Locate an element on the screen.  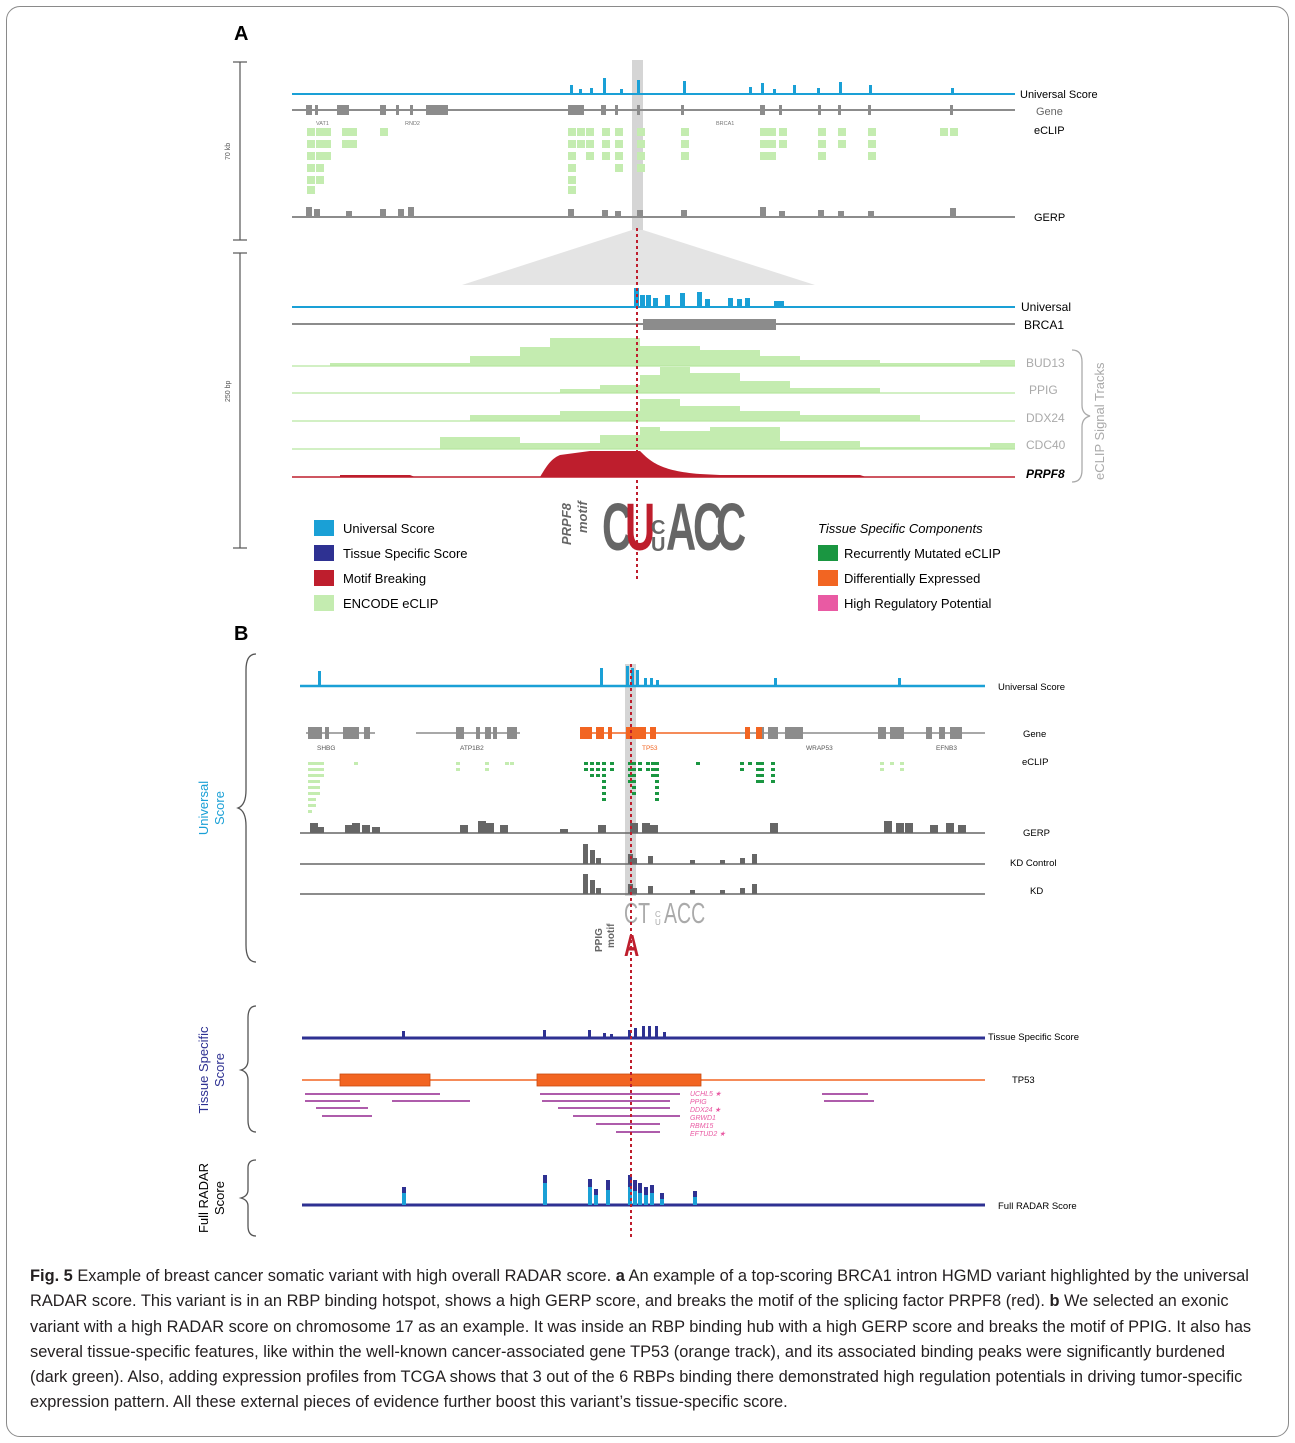
scale-250bp: 250 bp is located at coordinates (228, 391).